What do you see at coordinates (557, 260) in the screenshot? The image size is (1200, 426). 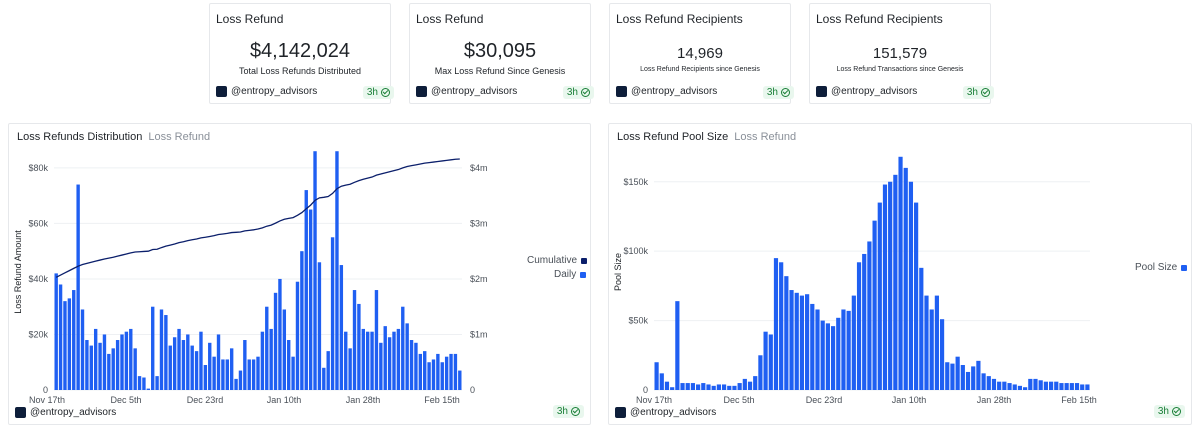 I see `legend-item-cumulative: Cumulative` at bounding box center [557, 260].